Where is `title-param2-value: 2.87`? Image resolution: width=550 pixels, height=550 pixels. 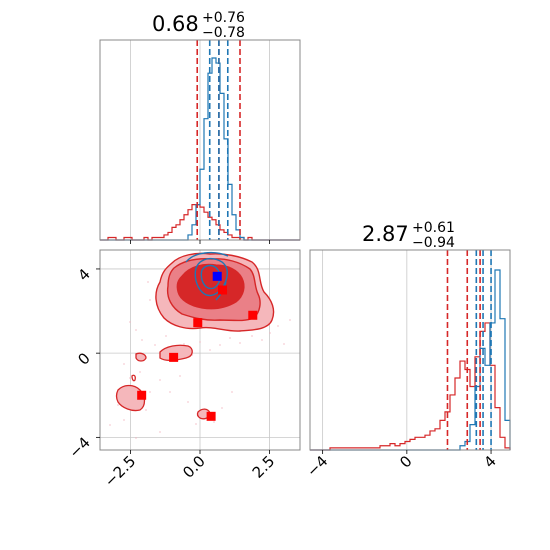
title-param2-value: 2.87 is located at coordinates (385, 234).